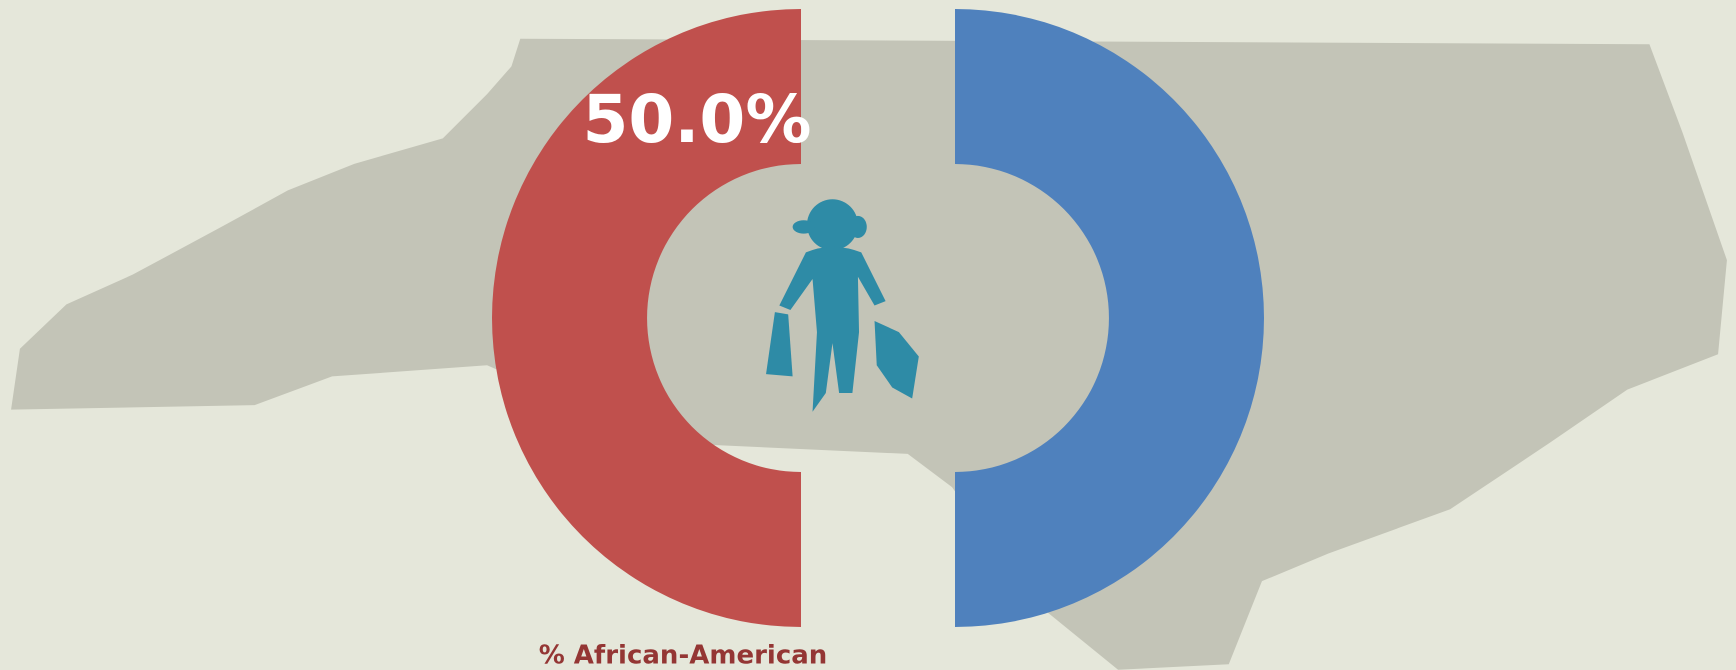 This screenshot has width=1736, height=670. I want to click on category-label: % African-American, so click(683, 655).